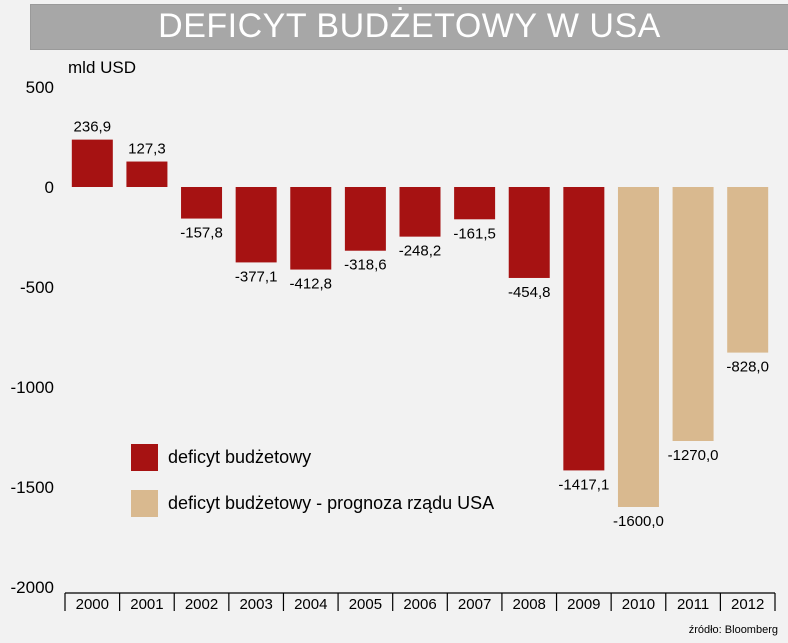 The image size is (788, 643). I want to click on y-tick-label: 500, so click(40, 87).